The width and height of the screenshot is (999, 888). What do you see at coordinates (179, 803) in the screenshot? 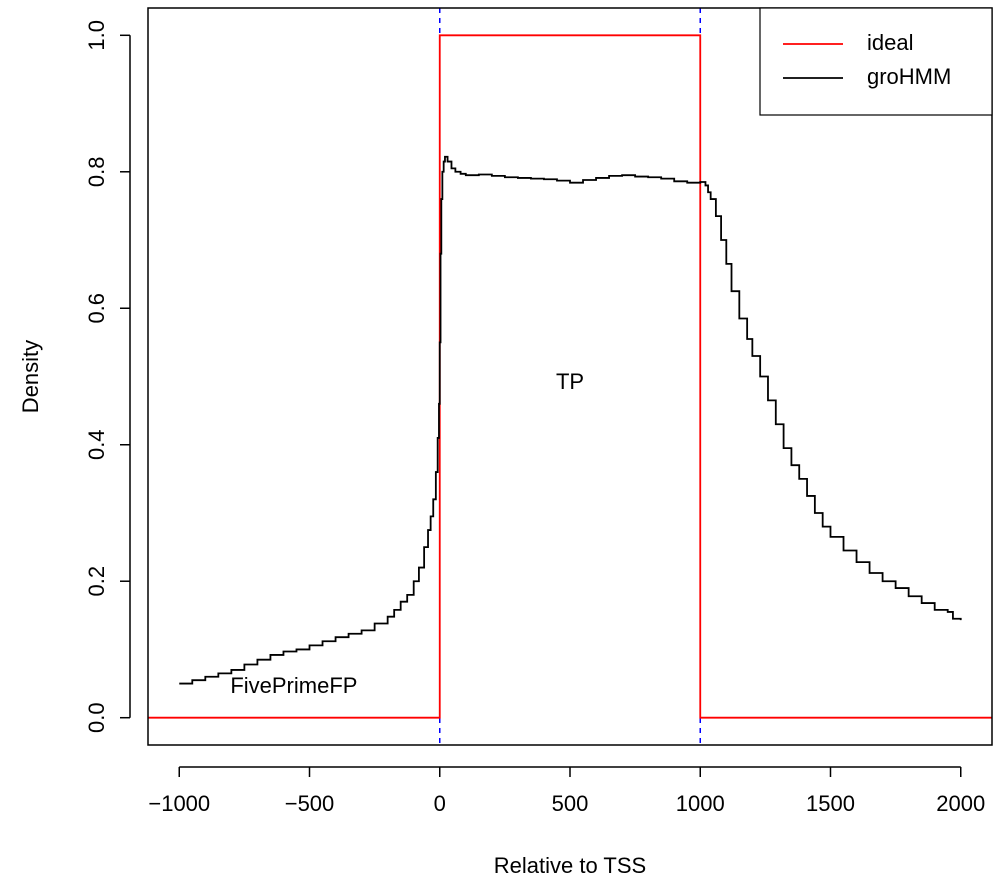
I see `x-tick-label: −1000` at bounding box center [179, 803].